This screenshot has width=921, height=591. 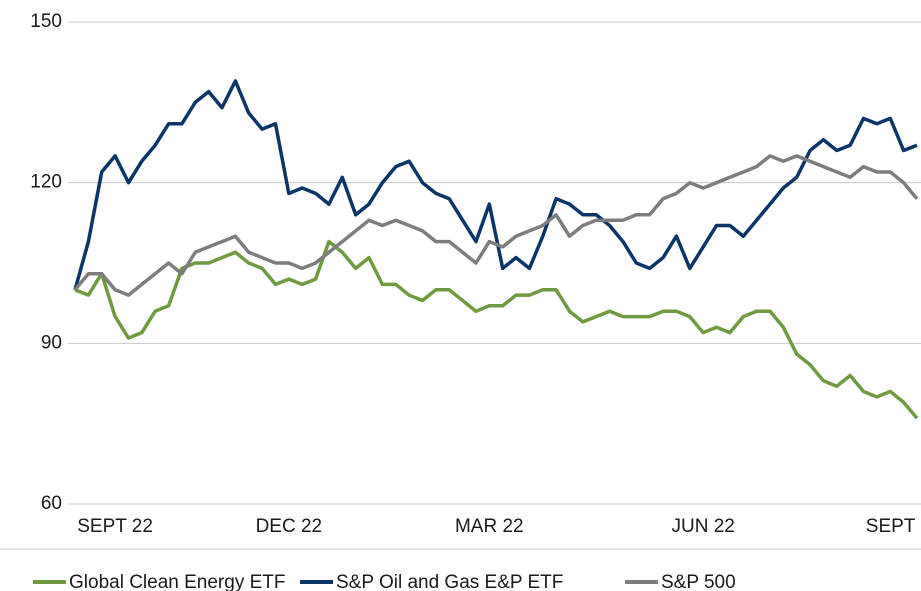 What do you see at coordinates (489, 526) in the screenshot?
I see `x-tick-label: MAR 22` at bounding box center [489, 526].